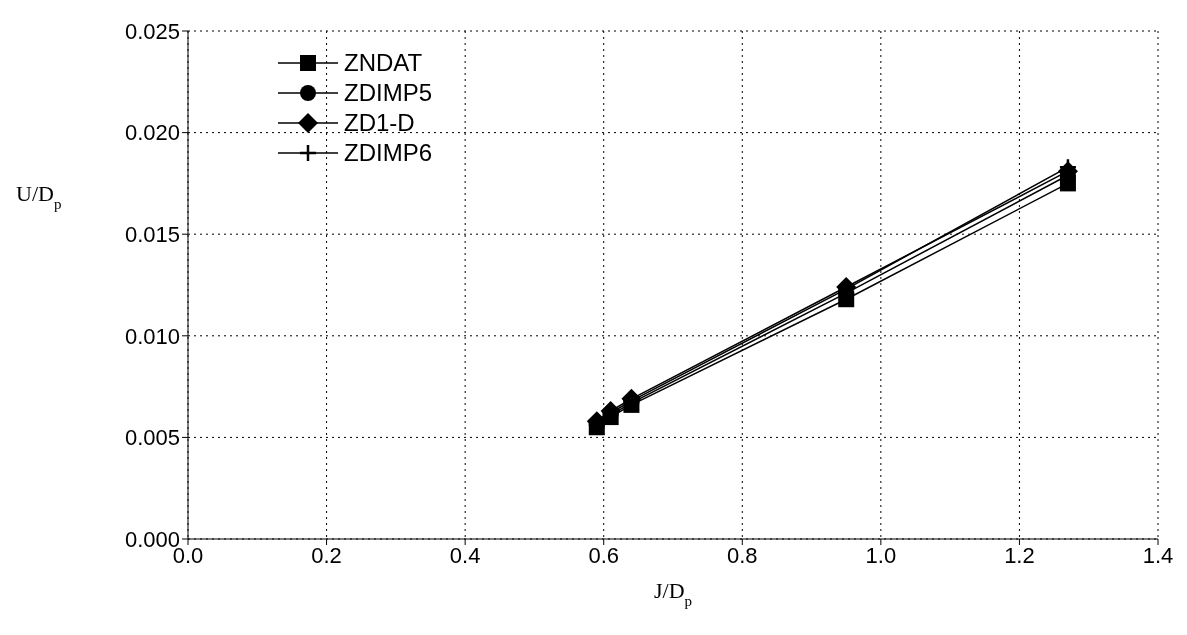 The image size is (1187, 635). I want to click on x-tick-label: 1.4, so click(1158, 555).